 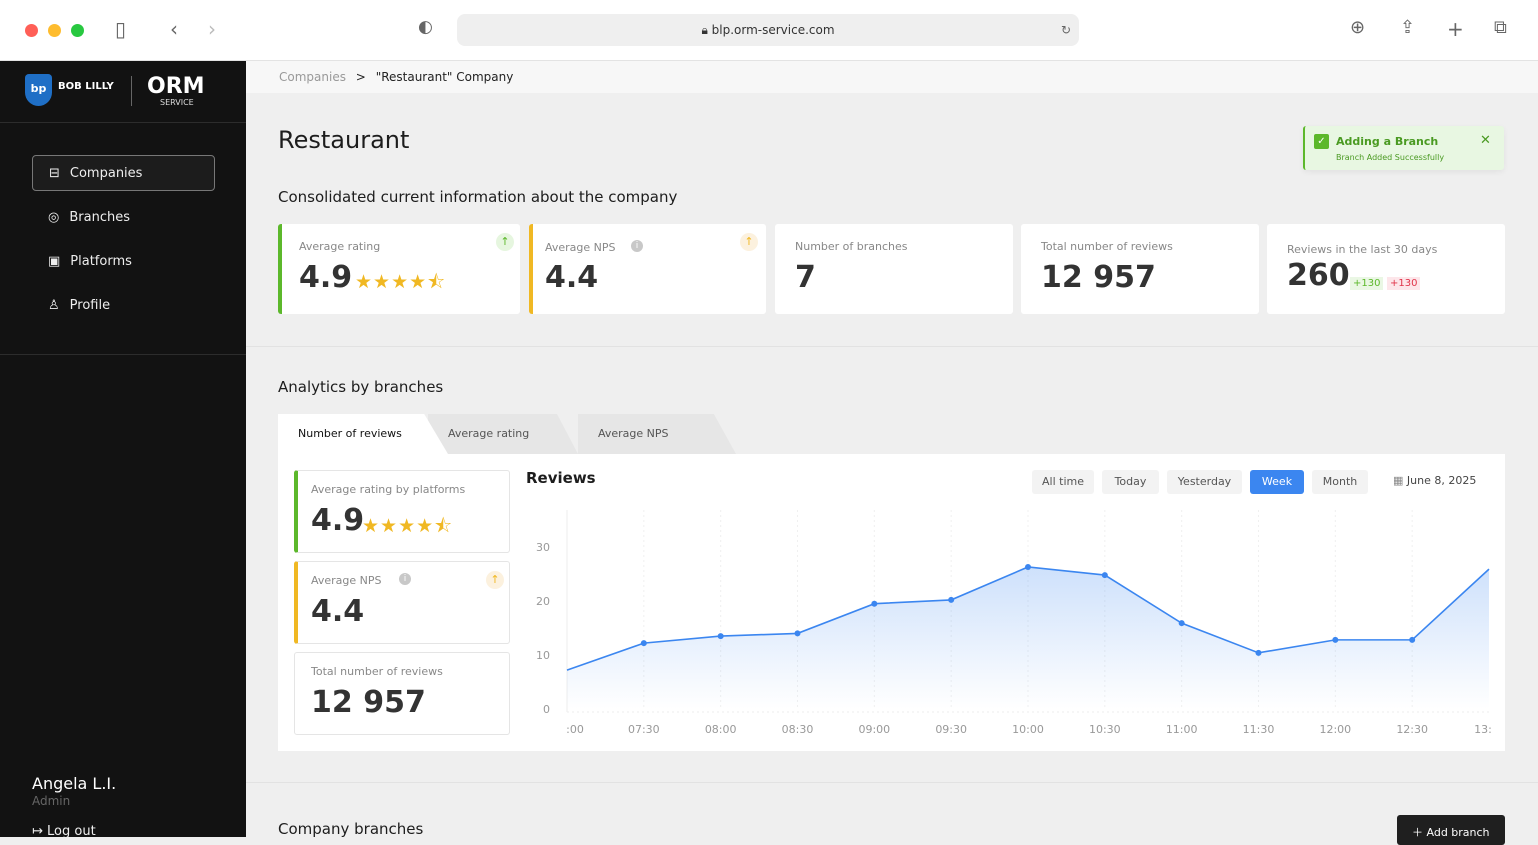 What do you see at coordinates (706, 30) in the screenshot?
I see `lock-icon: 🔒︎` at bounding box center [706, 30].